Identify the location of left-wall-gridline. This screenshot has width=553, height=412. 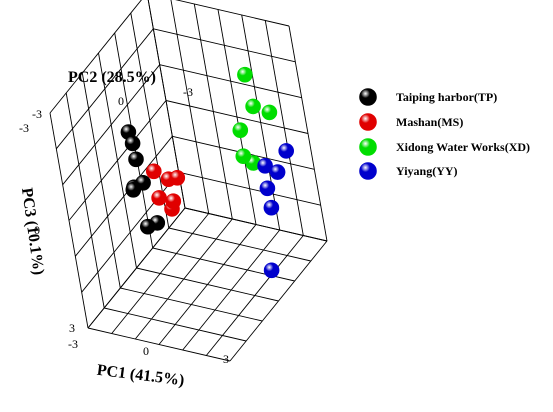
(136, 268).